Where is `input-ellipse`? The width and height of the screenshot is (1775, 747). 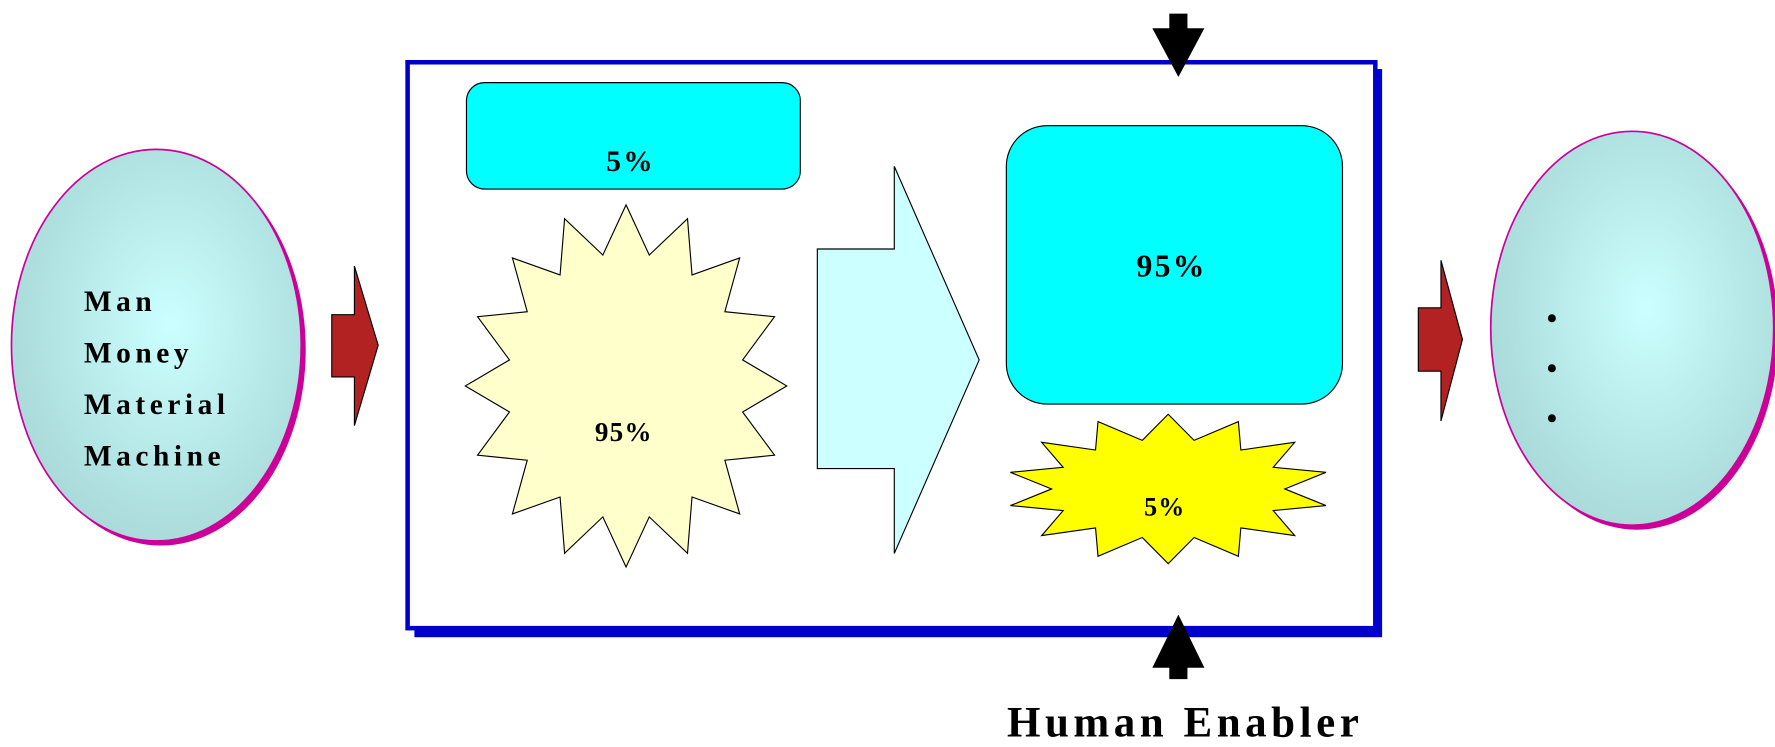 input-ellipse is located at coordinates (156, 345).